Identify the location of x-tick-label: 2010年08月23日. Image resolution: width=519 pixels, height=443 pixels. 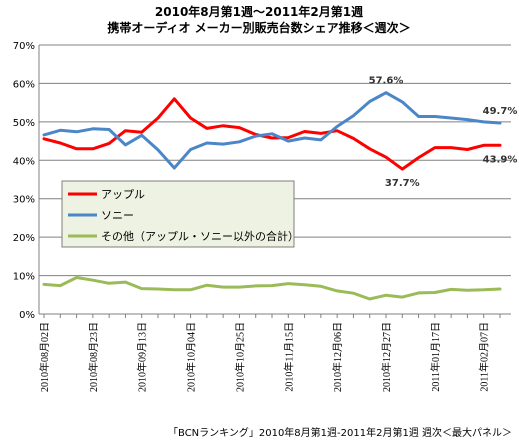
(93, 357).